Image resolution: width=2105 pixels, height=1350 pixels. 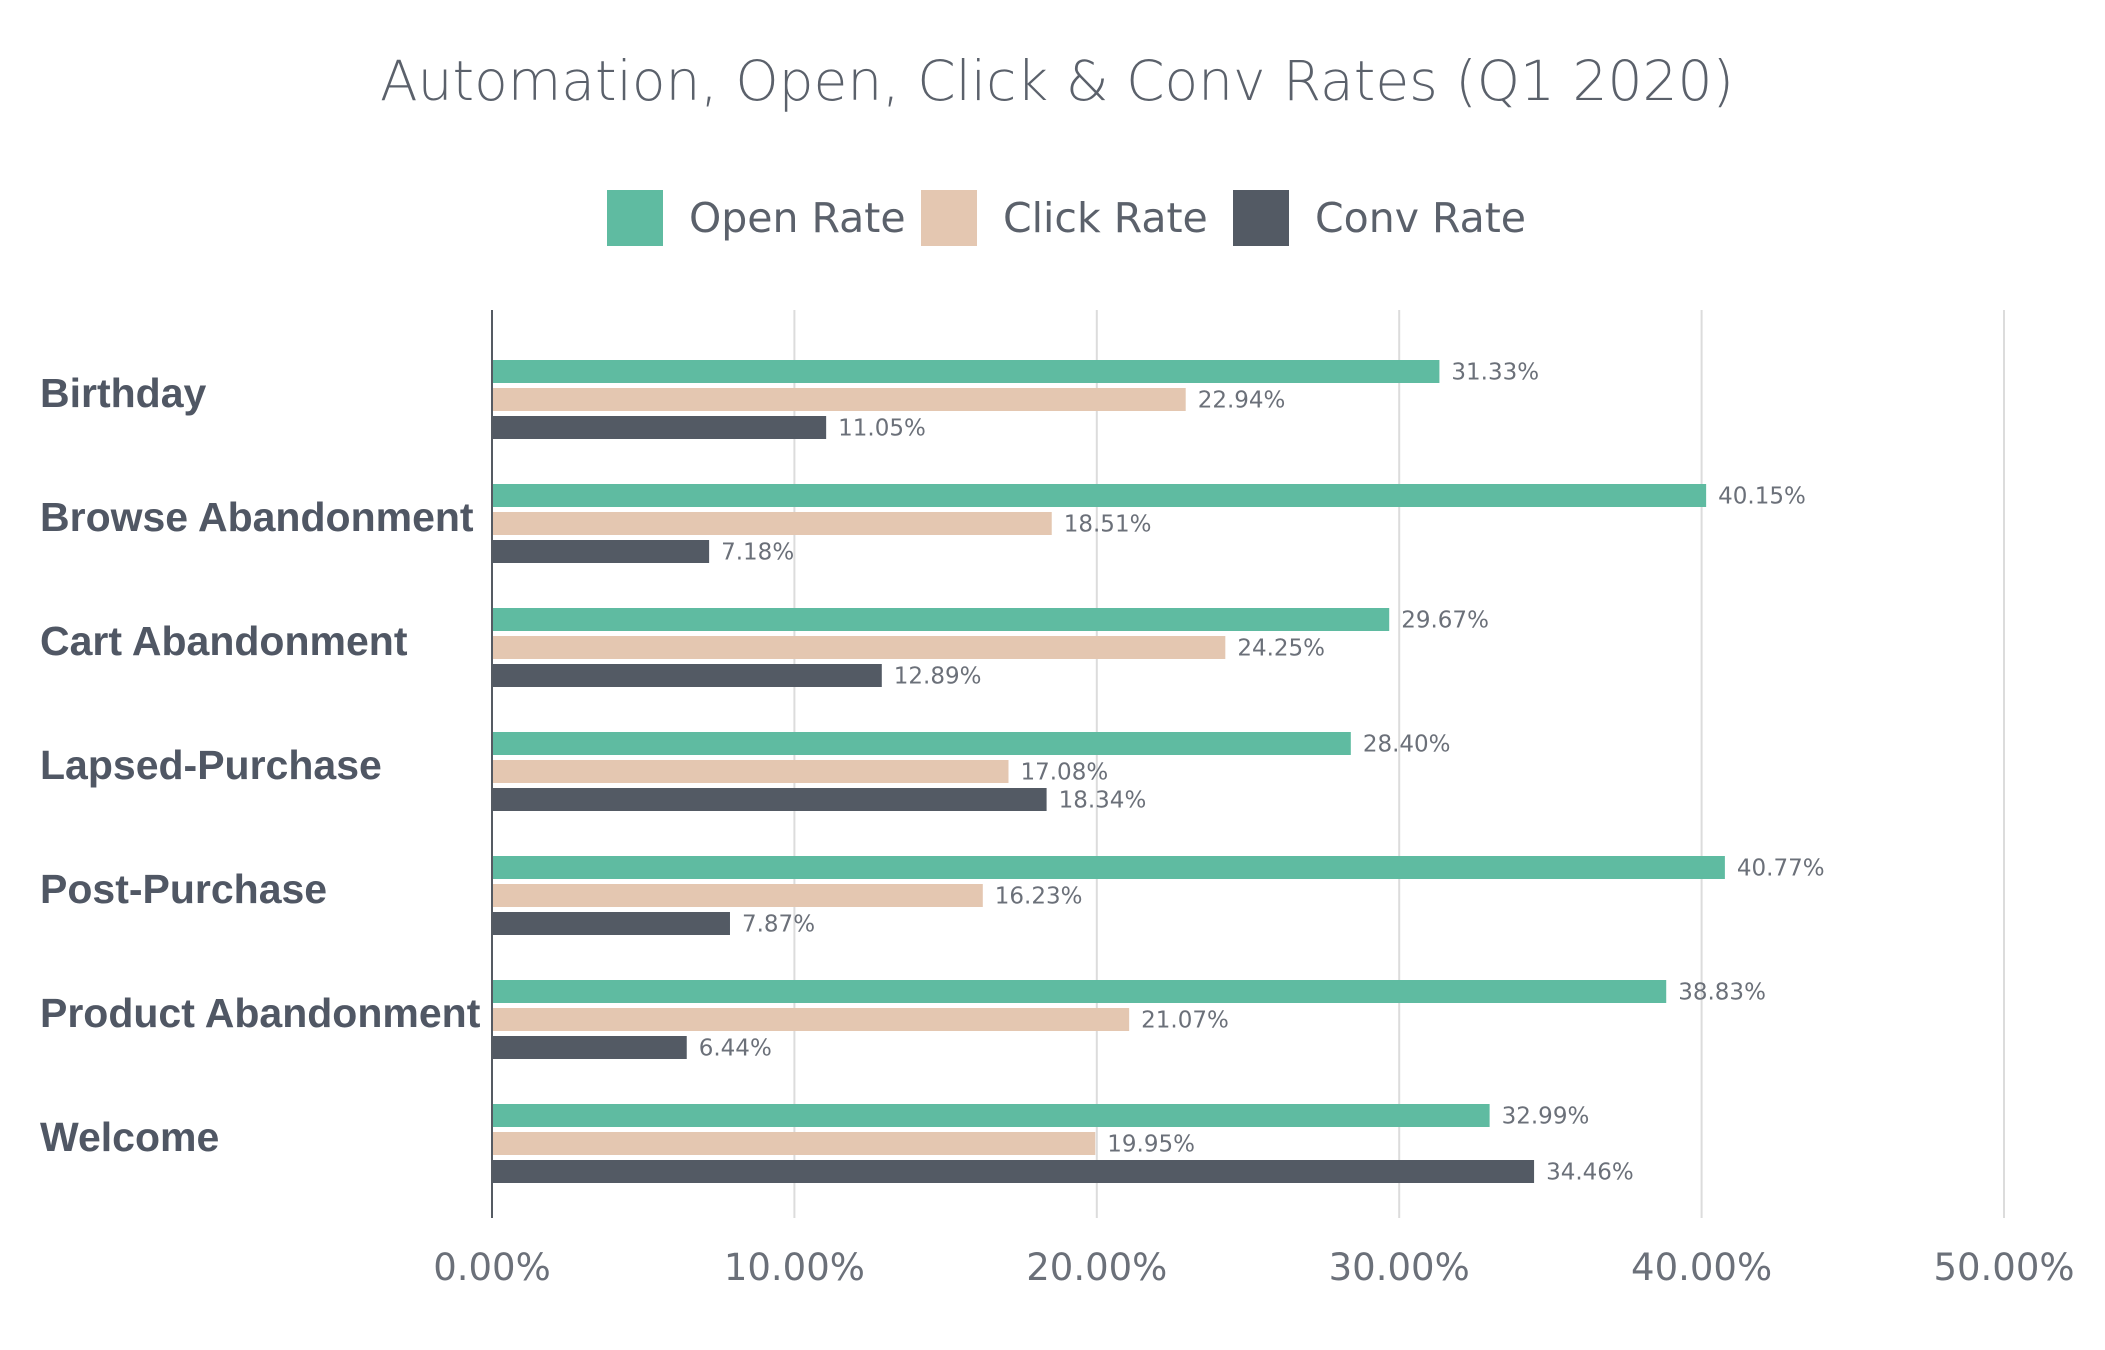 I want to click on category-label: Product Abandonment, so click(x=260, y=1013).